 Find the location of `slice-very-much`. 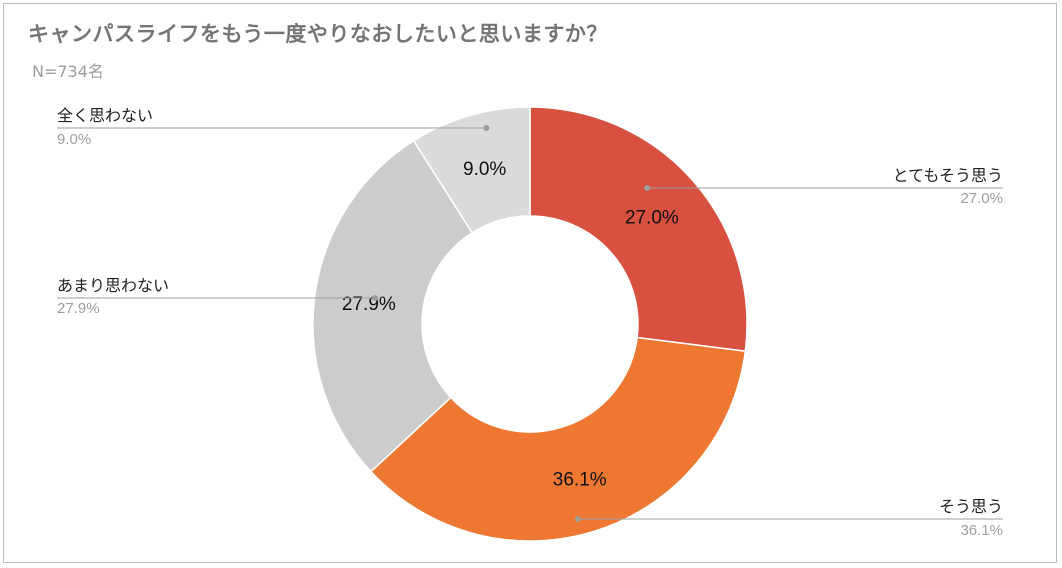

slice-very-much is located at coordinates (638, 229).